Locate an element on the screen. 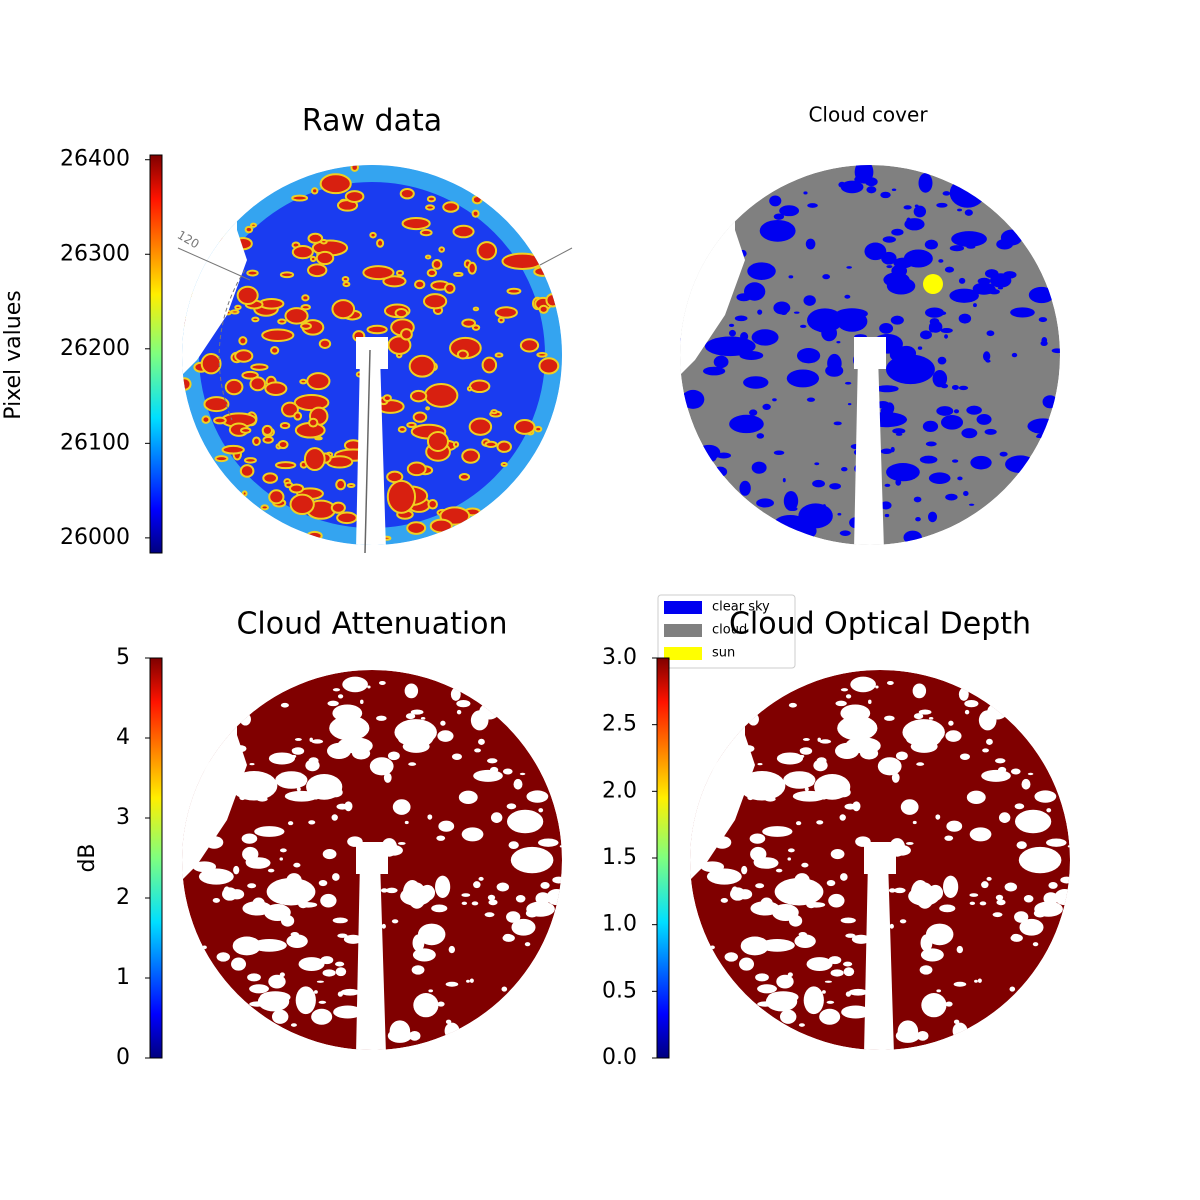 The height and width of the screenshot is (1200, 1200). colorbar-tick-label: 2.0 is located at coordinates (619, 790).